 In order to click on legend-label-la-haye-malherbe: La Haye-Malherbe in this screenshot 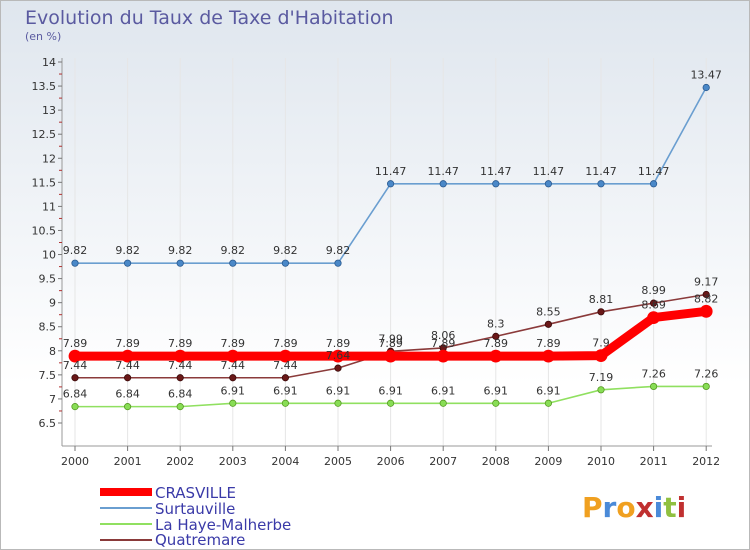, I will do `click(223, 525)`.